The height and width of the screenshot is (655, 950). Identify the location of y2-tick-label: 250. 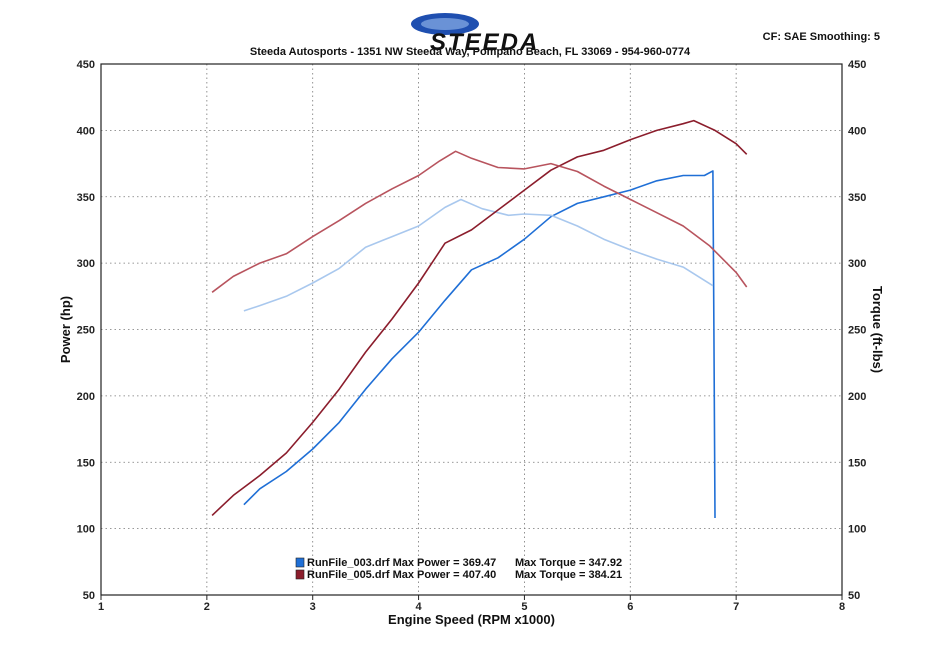
(857, 331).